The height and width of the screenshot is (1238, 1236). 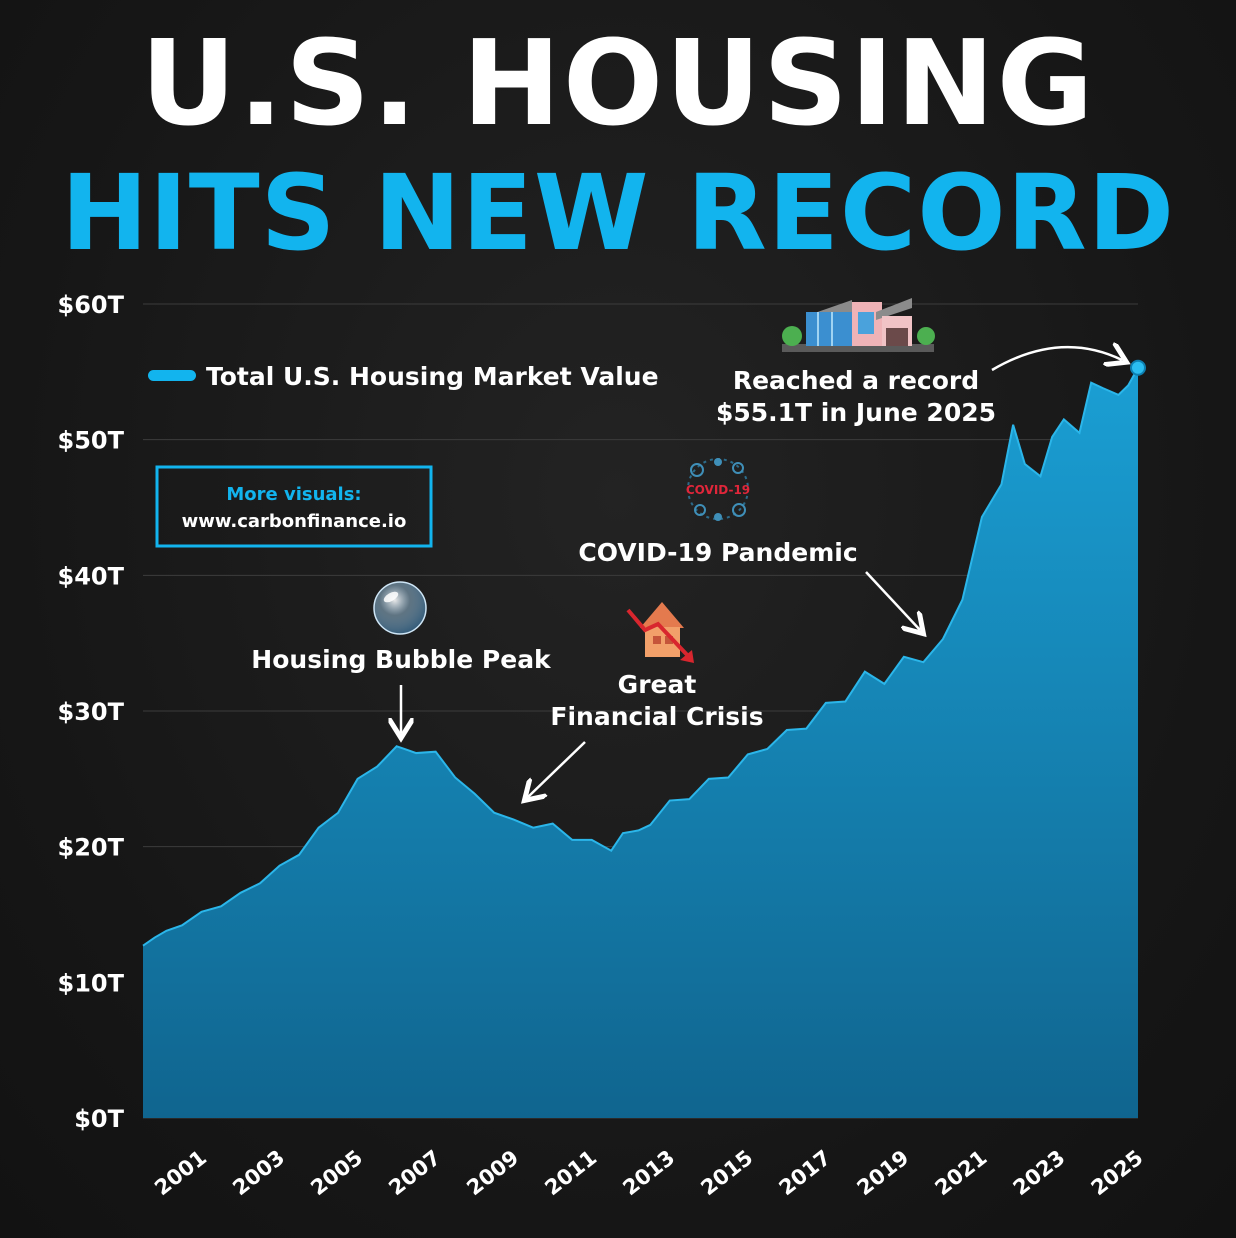 I want to click on covid-badge-text: COVID-19, so click(x=718, y=490).